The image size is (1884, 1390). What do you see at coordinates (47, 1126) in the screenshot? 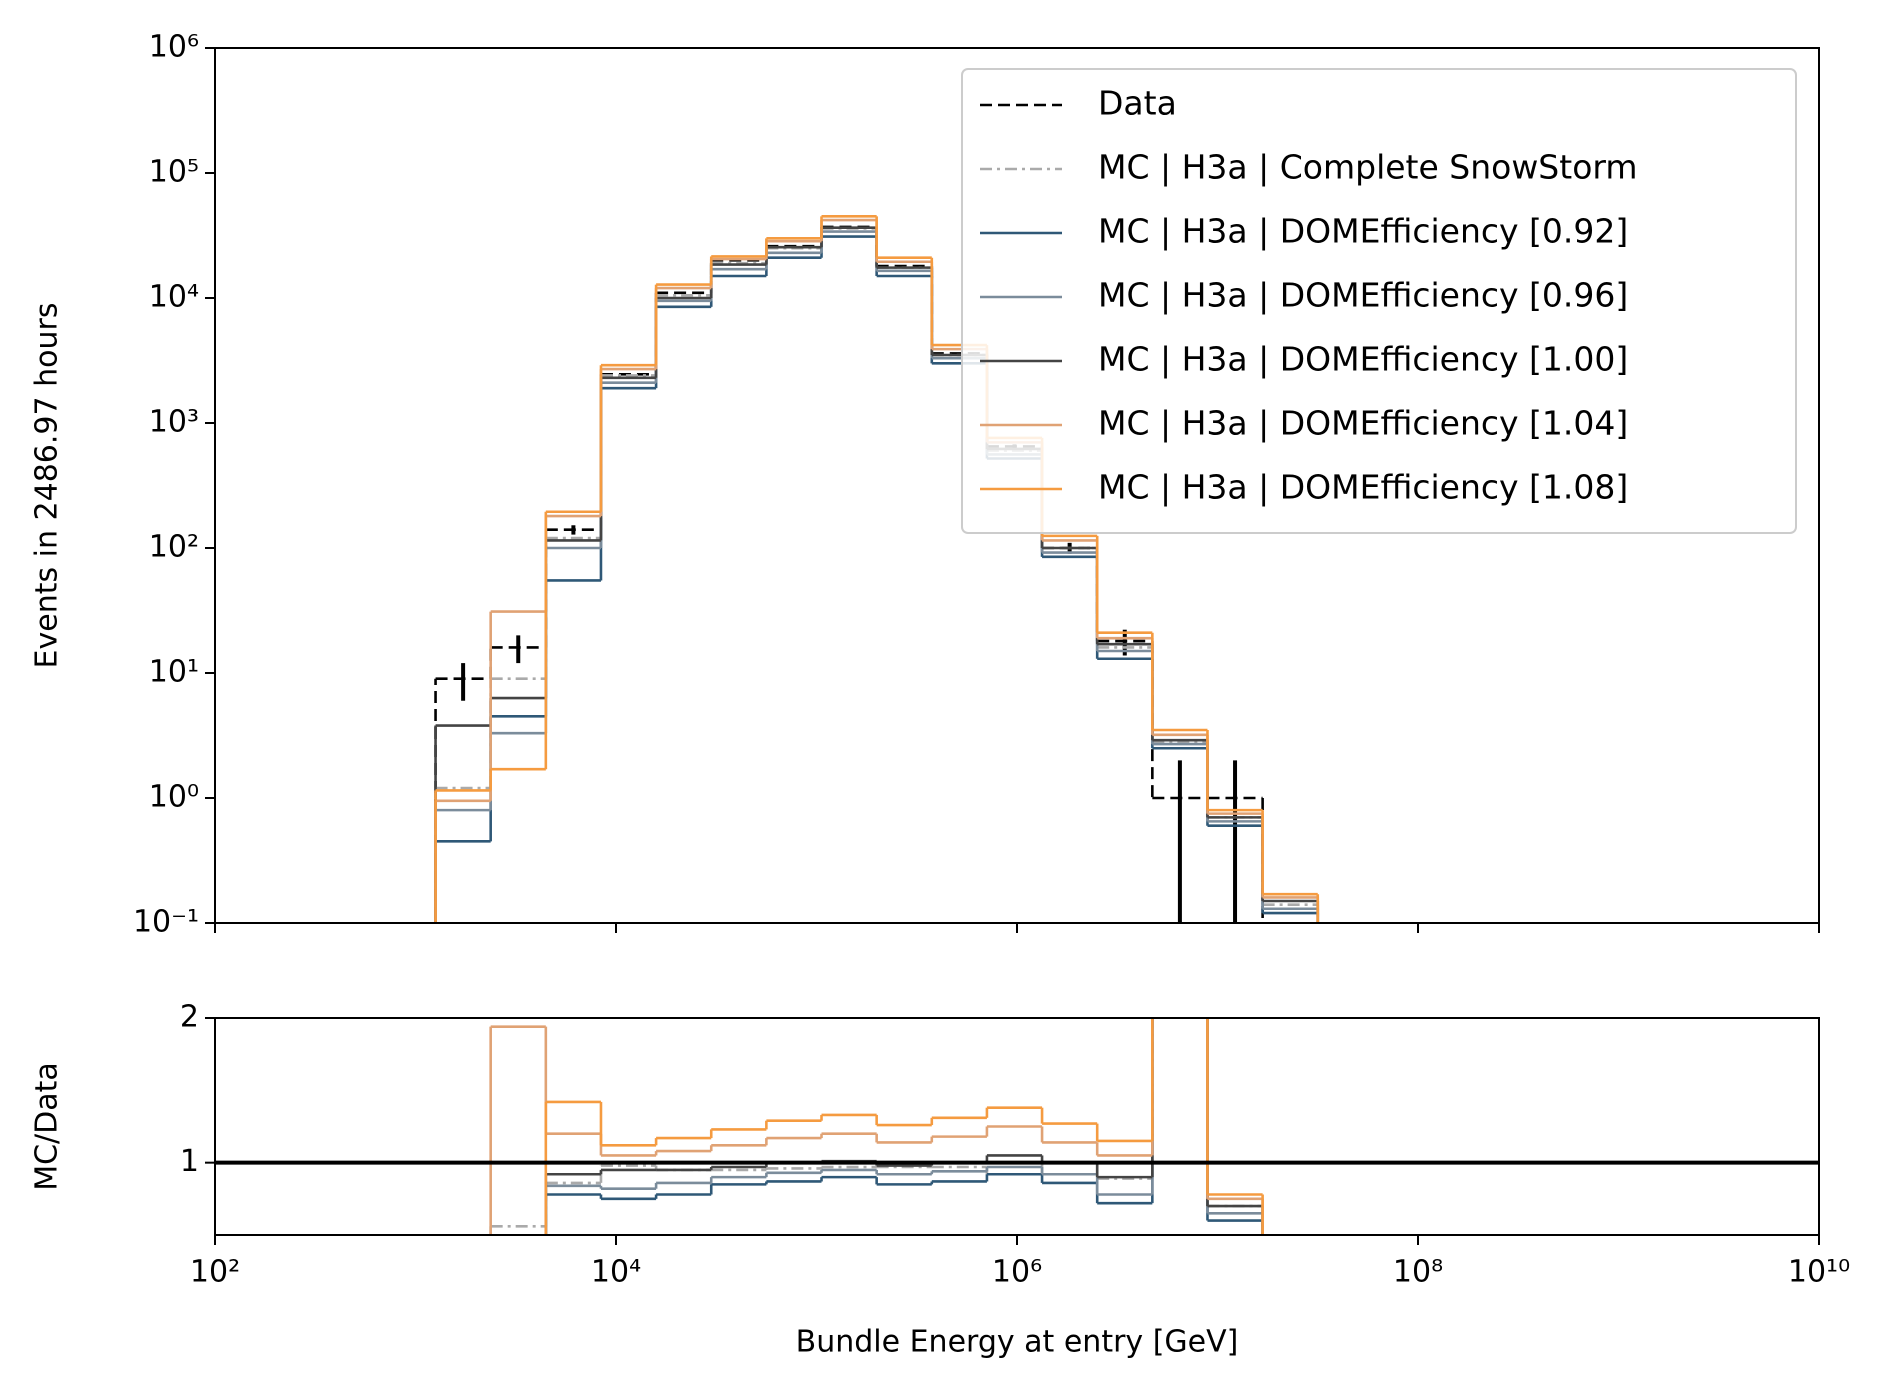
I see `y-axis-label: MC/Data` at bounding box center [47, 1126].